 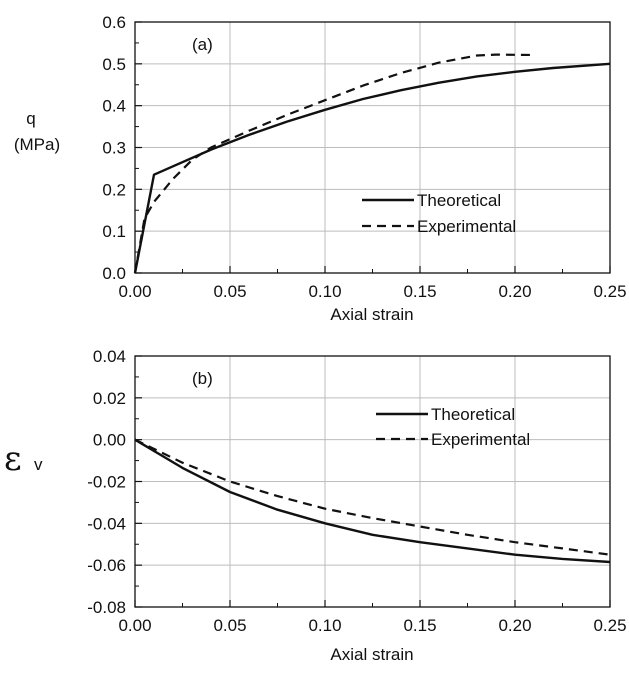 What do you see at coordinates (106, 607) in the screenshot?
I see `panel-b-y-tick-label: -0.08` at bounding box center [106, 607].